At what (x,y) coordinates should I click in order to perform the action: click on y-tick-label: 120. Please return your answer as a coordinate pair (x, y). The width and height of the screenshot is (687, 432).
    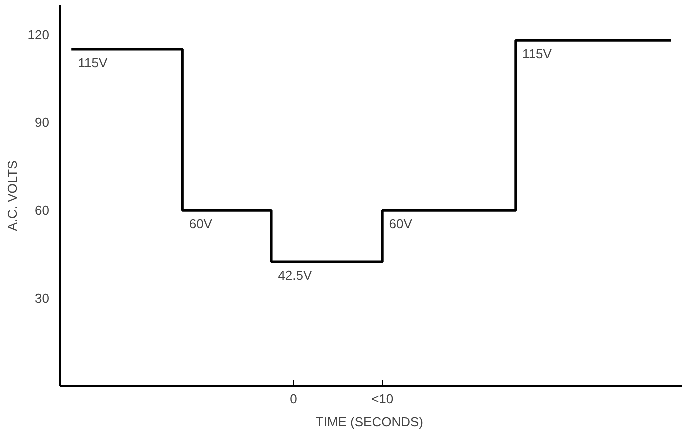
    Looking at the image, I should click on (39, 34).